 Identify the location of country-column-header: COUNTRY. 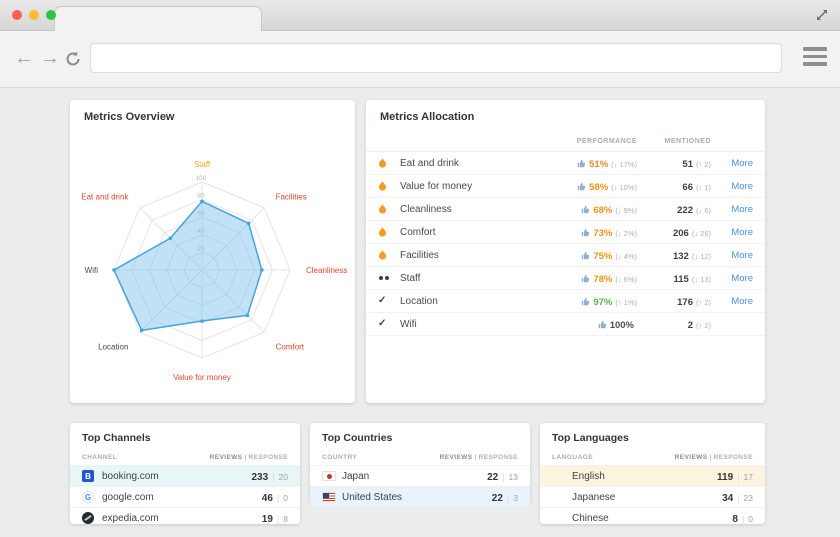
(340, 457).